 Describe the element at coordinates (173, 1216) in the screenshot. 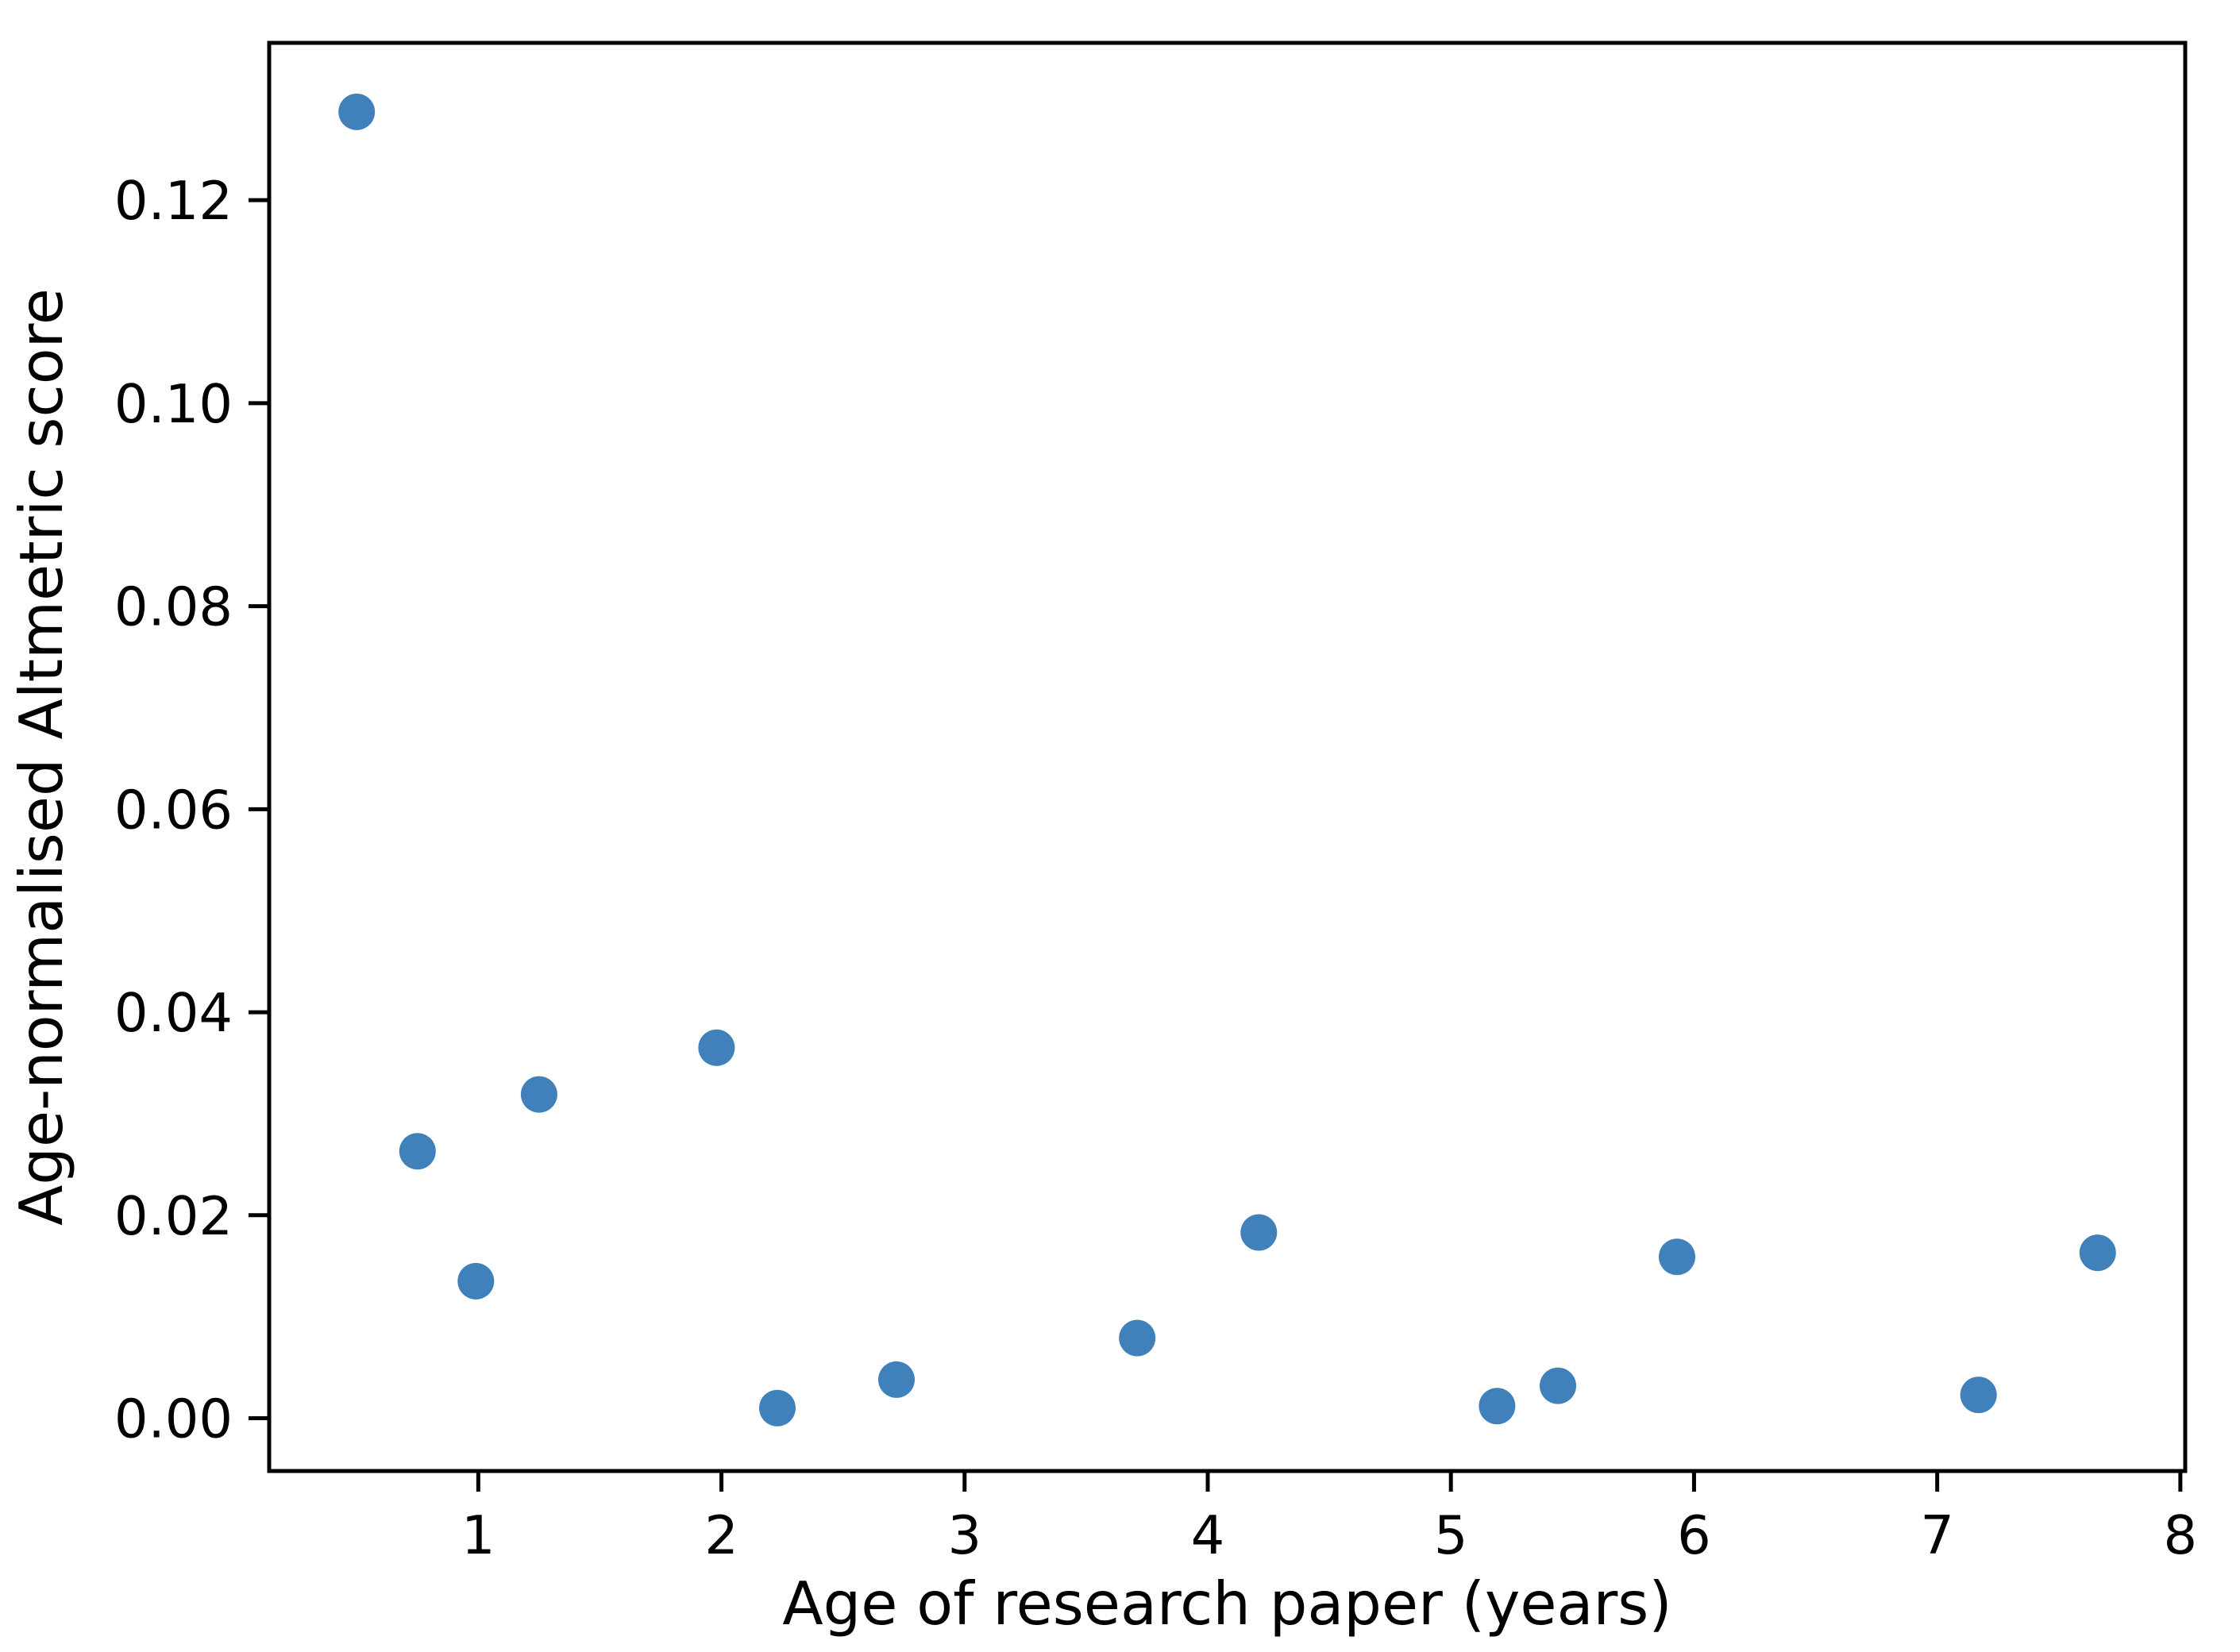

I see `y-tick-label: 0.02` at that location.